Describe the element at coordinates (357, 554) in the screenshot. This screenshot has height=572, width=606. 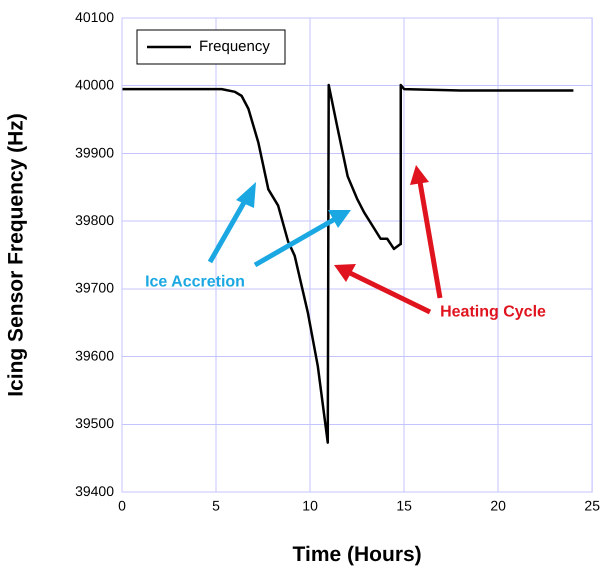
I see `x-axis-title: Time (Hours)` at that location.